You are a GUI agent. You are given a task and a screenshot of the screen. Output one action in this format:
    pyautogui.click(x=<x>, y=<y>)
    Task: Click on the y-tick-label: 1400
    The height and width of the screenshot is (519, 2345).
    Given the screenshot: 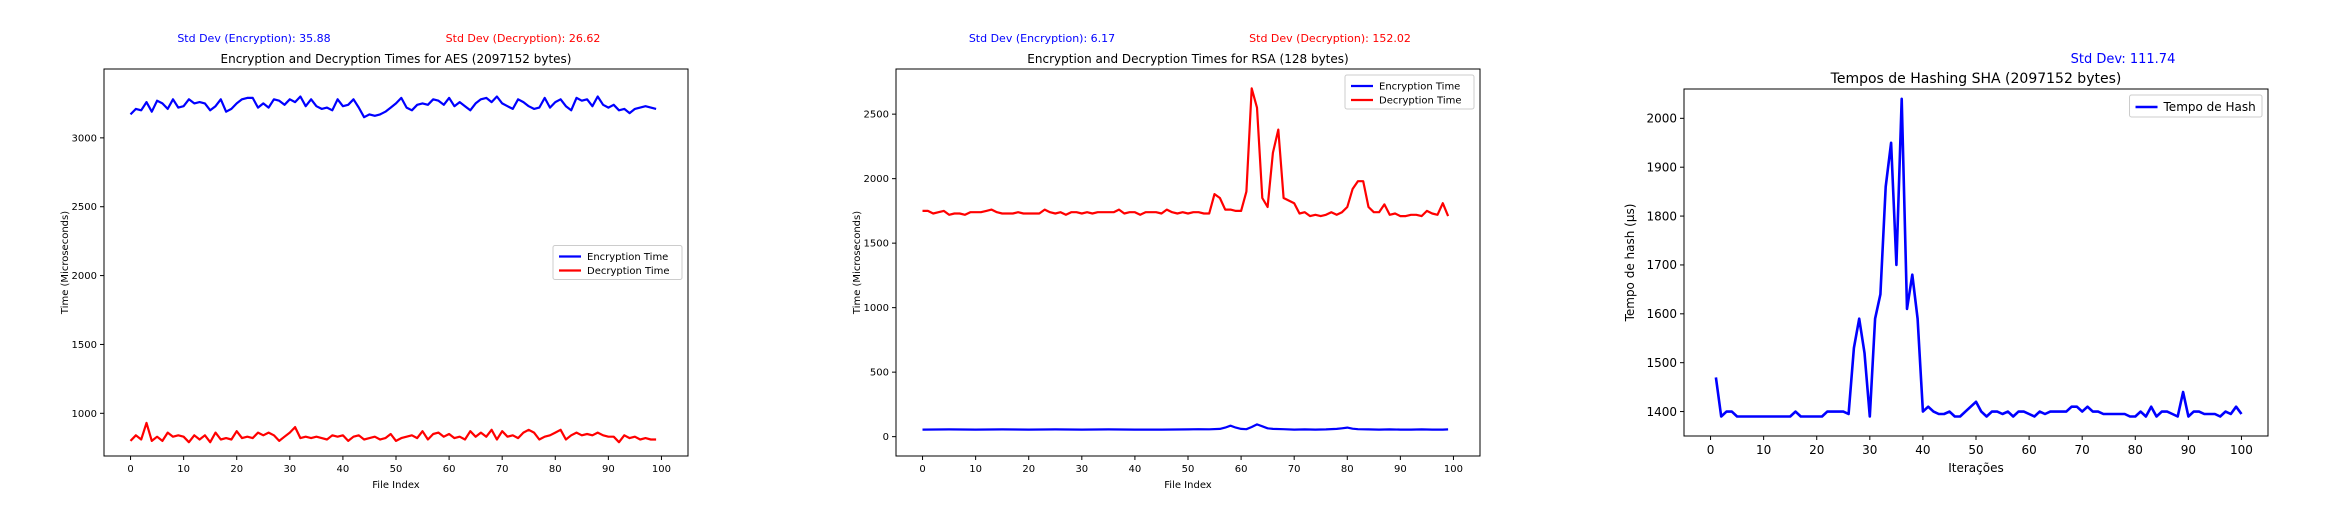 What is the action you would take?
    pyautogui.click(x=1661, y=412)
    